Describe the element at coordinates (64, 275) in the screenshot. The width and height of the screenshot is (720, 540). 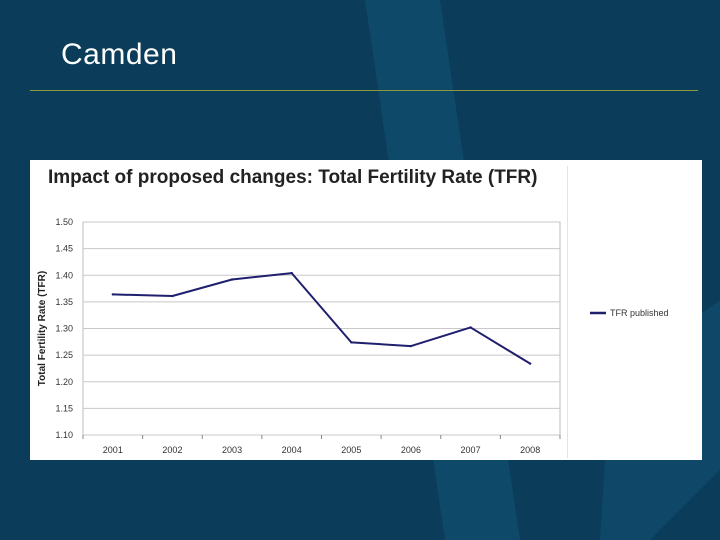
I see `y-tick-label: 1.40` at that location.